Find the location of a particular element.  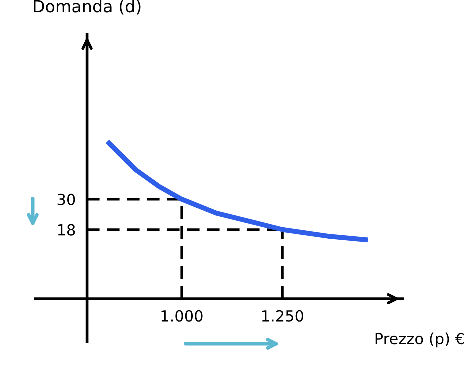

x-tick-label: 1.250 is located at coordinates (283, 316).